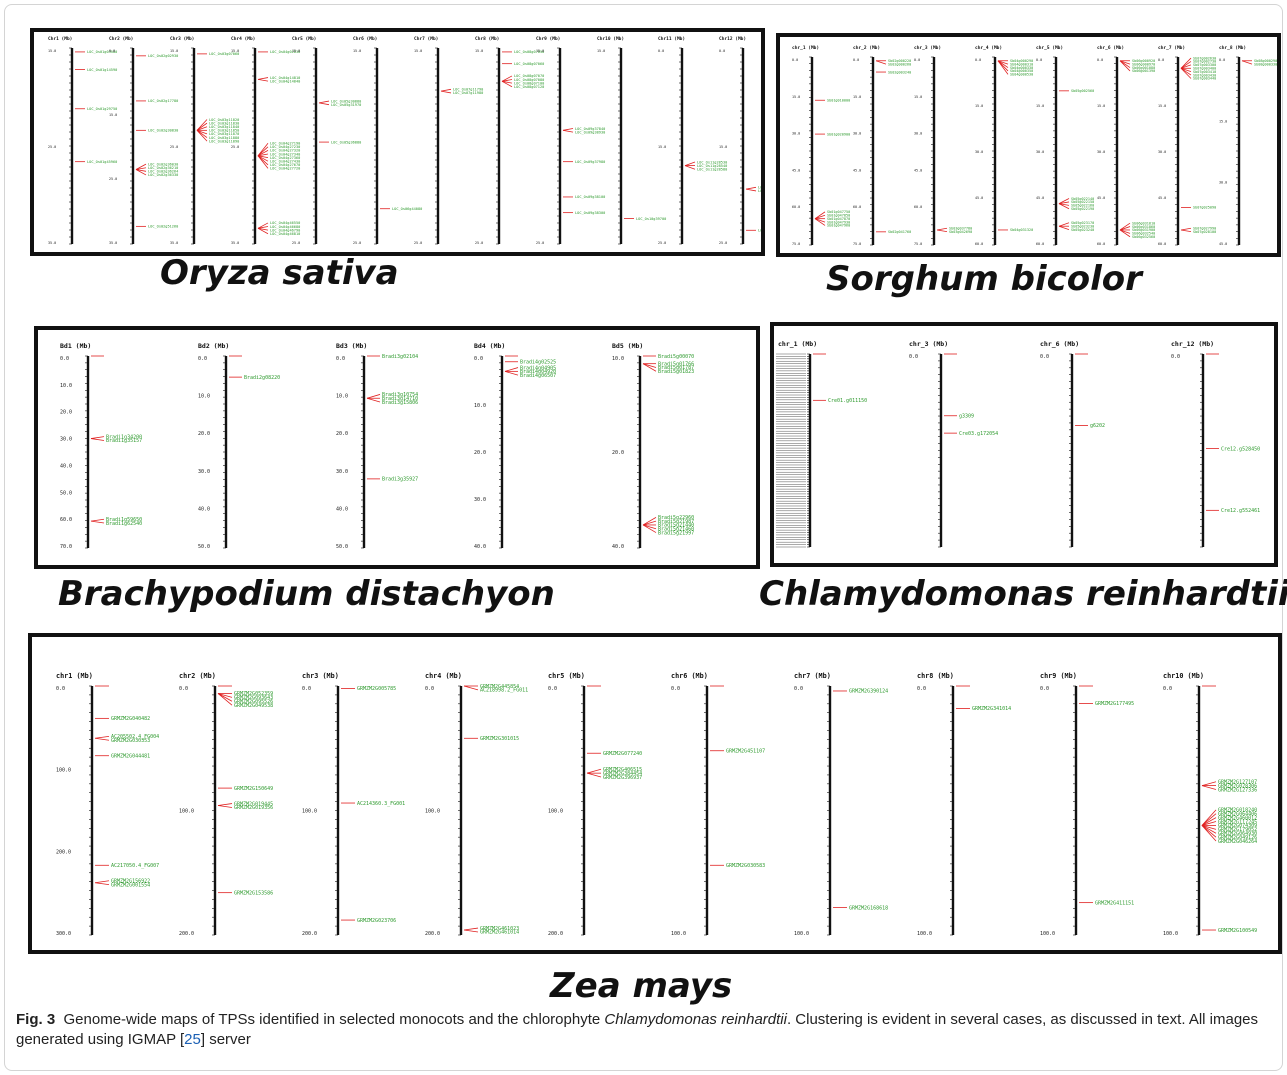 The image size is (1287, 1075). What do you see at coordinates (1021, 71) in the screenshot?
I see `gene-label: Sb04g000350` at bounding box center [1021, 71].